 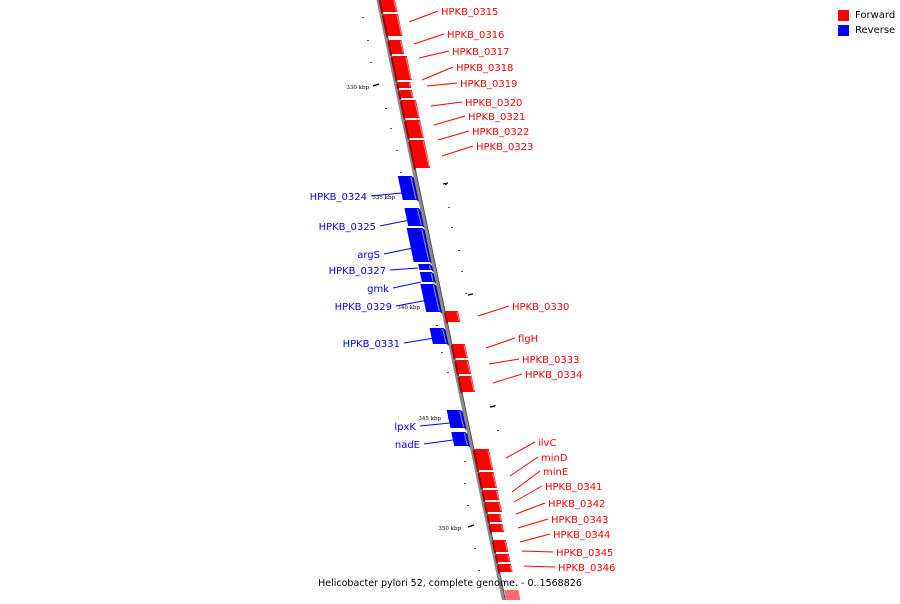 I want to click on reverse-gene-label-5: HPKB_0329, so click(x=363, y=307).